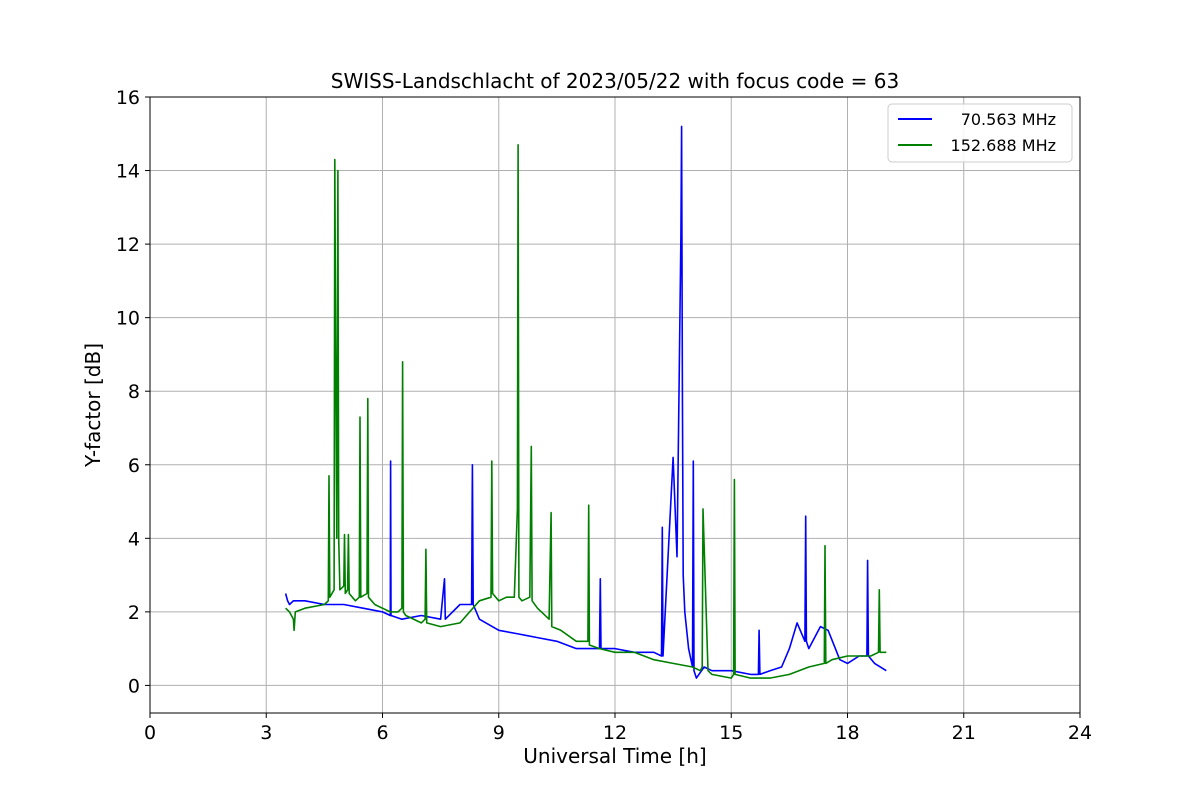 The image size is (1200, 804). I want to click on y-tick-label: 4, so click(134, 539).